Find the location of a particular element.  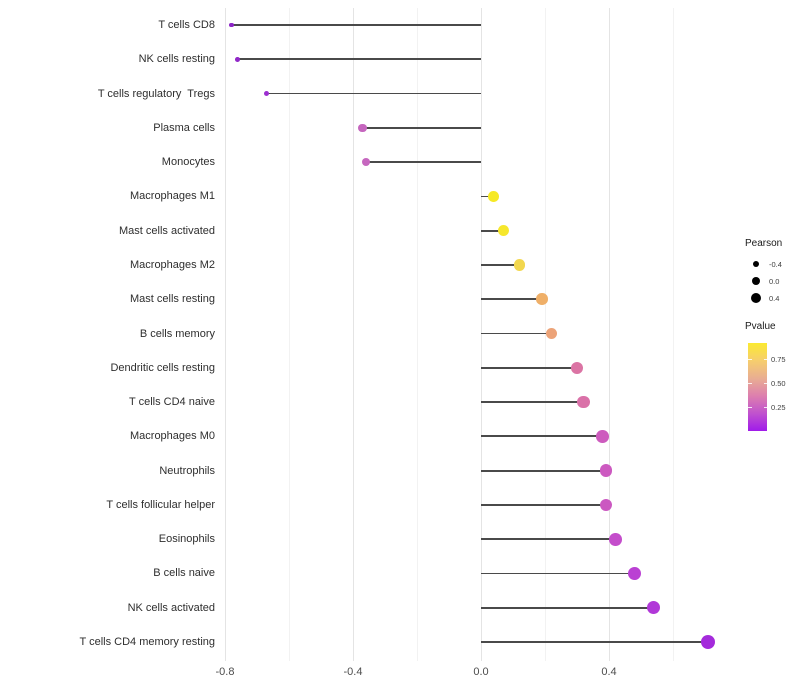

size-legend-label: 0.0 is located at coordinates (774, 281).